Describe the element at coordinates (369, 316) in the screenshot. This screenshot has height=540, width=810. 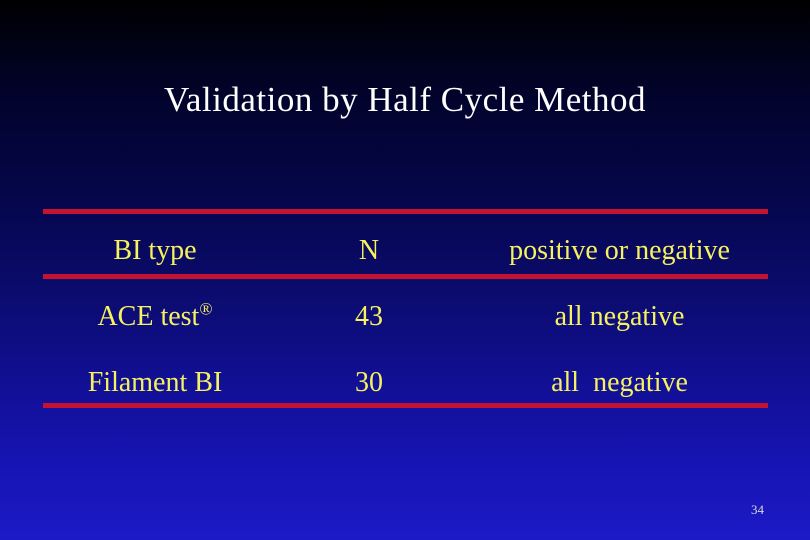
I see `cell-n: 43` at that location.